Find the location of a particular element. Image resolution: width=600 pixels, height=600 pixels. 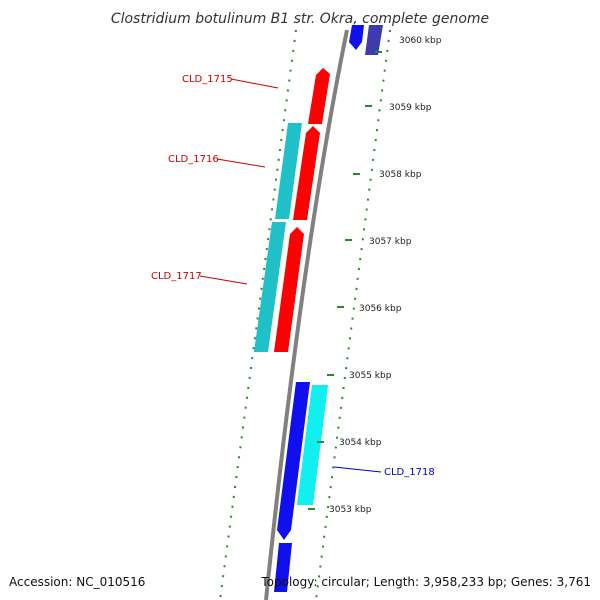

gene-label: CLD_1716 is located at coordinates (193, 159).